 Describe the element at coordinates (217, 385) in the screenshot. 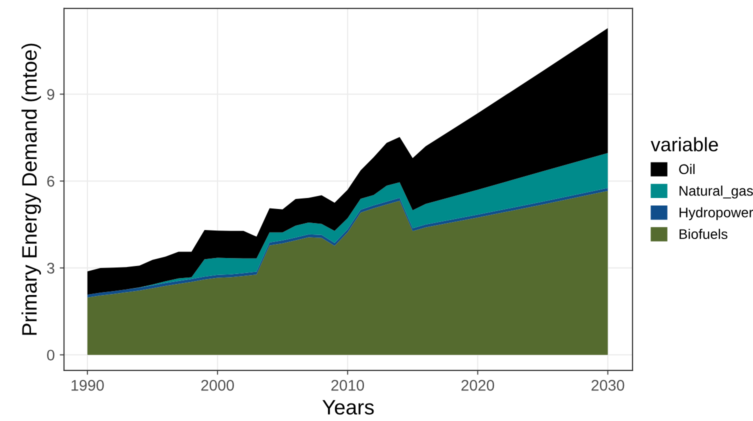

I see `x-tick-label: 2000` at that location.